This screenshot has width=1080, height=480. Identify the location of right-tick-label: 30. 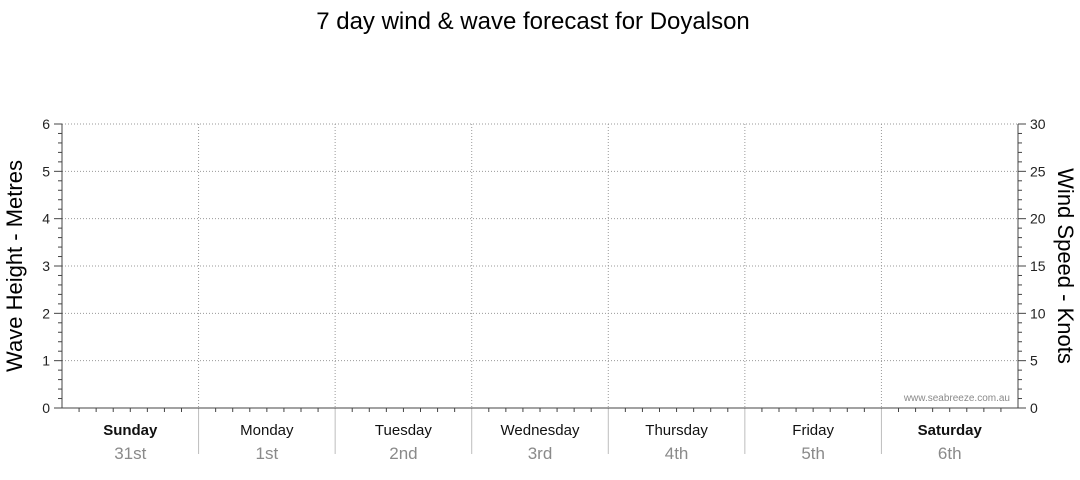
(1038, 124).